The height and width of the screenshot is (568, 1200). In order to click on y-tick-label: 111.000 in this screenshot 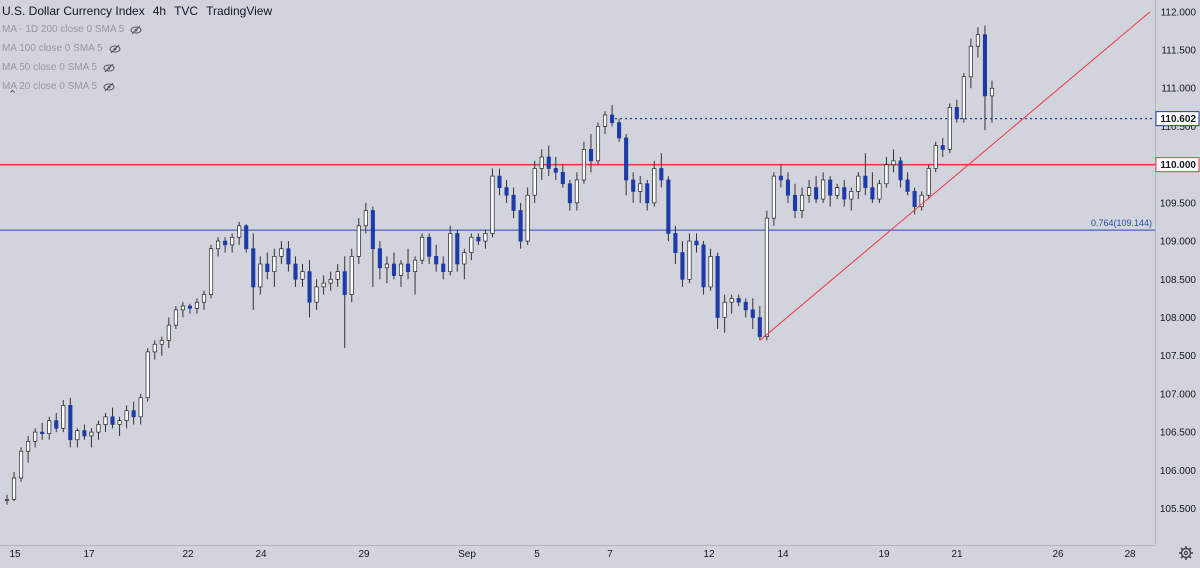, I will do `click(1178, 89)`.